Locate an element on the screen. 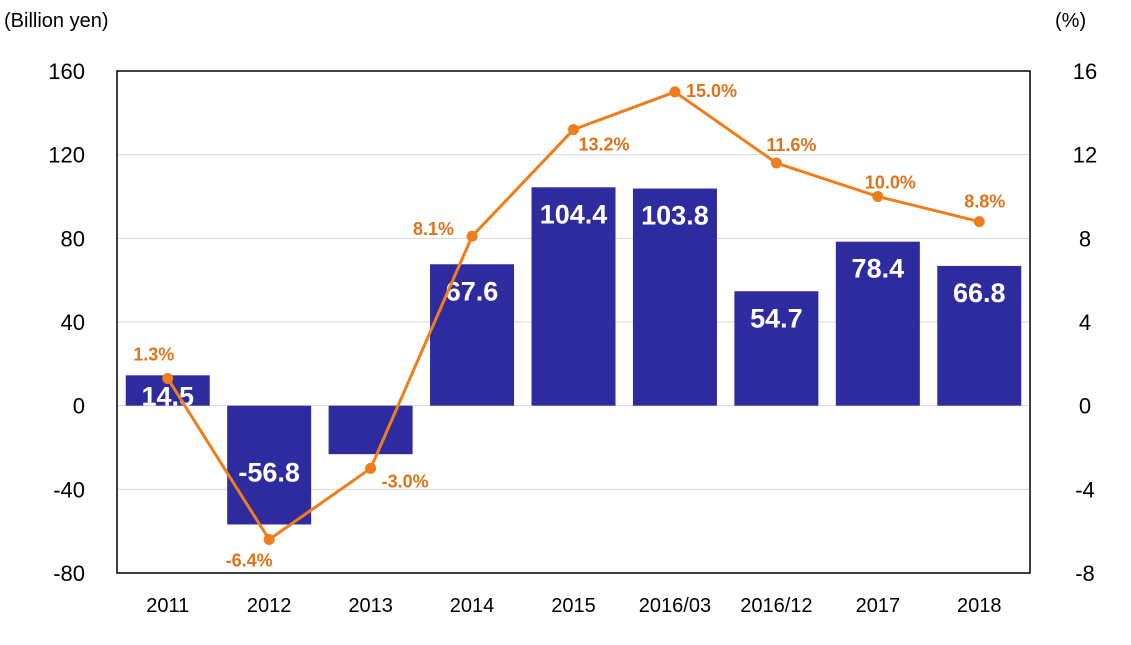 Image resolution: width=1131 pixels, height=645 pixels. right-tick-label: 4 is located at coordinates (1085, 322).